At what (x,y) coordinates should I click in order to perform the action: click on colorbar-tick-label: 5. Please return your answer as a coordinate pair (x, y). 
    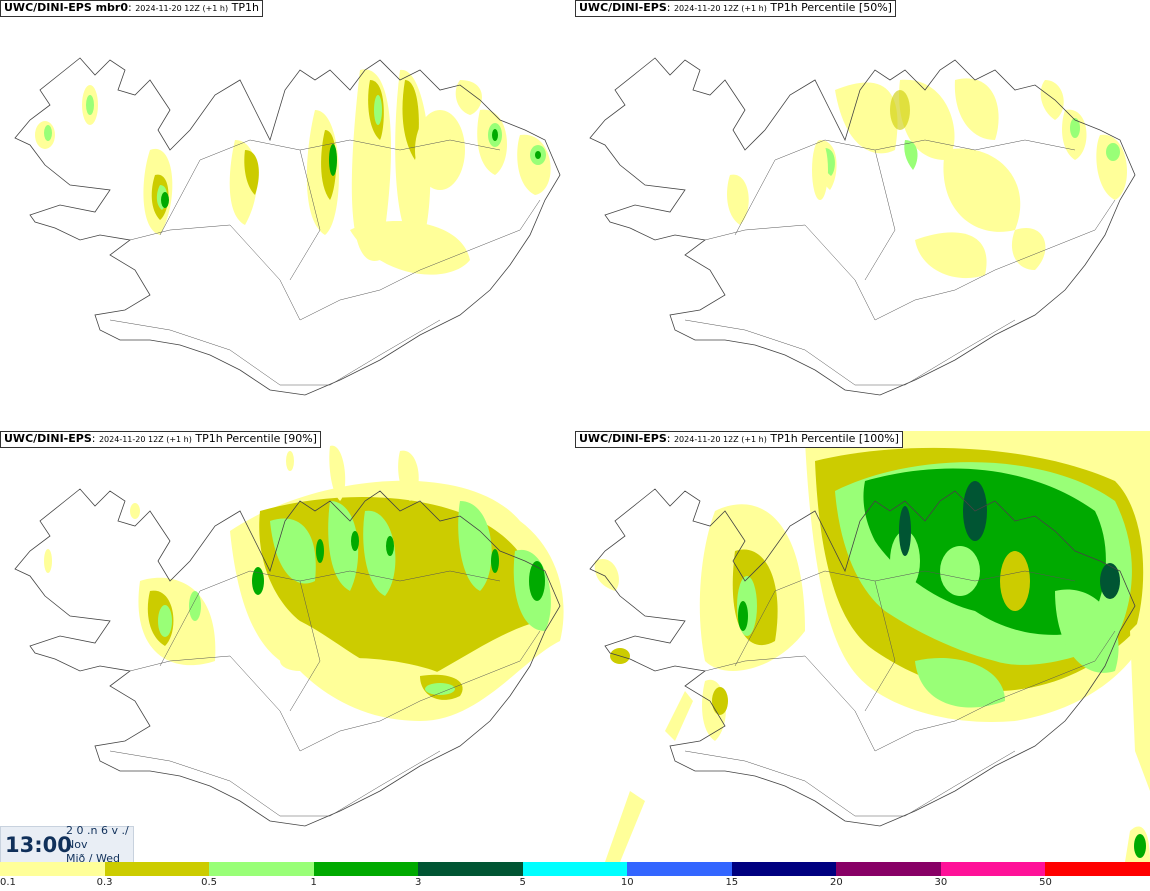
    Looking at the image, I should click on (522, 882).